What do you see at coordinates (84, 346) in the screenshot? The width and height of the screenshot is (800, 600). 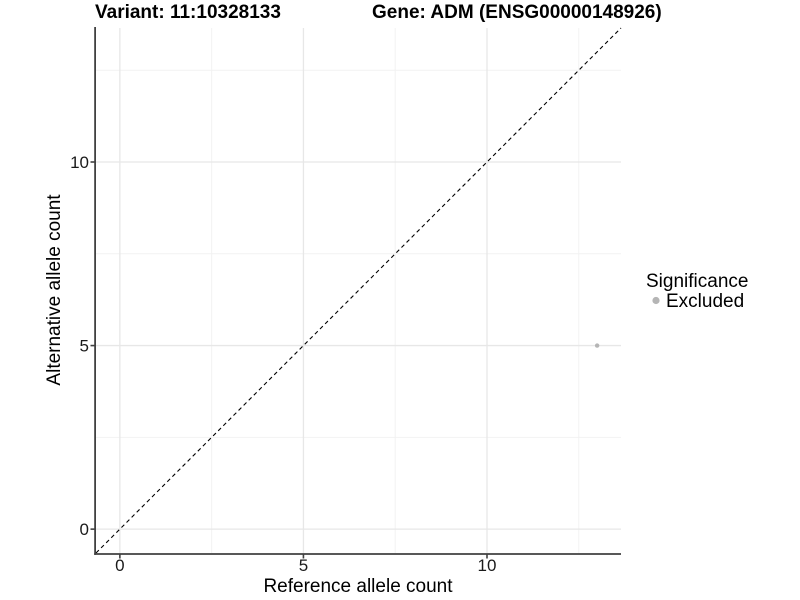 I see `y-tick-label: 5` at bounding box center [84, 346].